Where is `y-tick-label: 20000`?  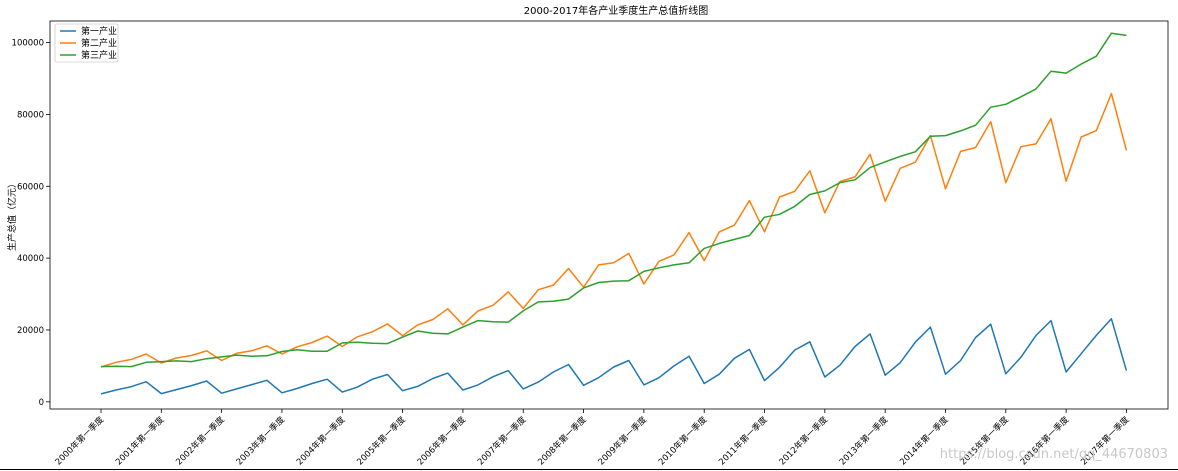 y-tick-label: 20000 is located at coordinates (30, 331).